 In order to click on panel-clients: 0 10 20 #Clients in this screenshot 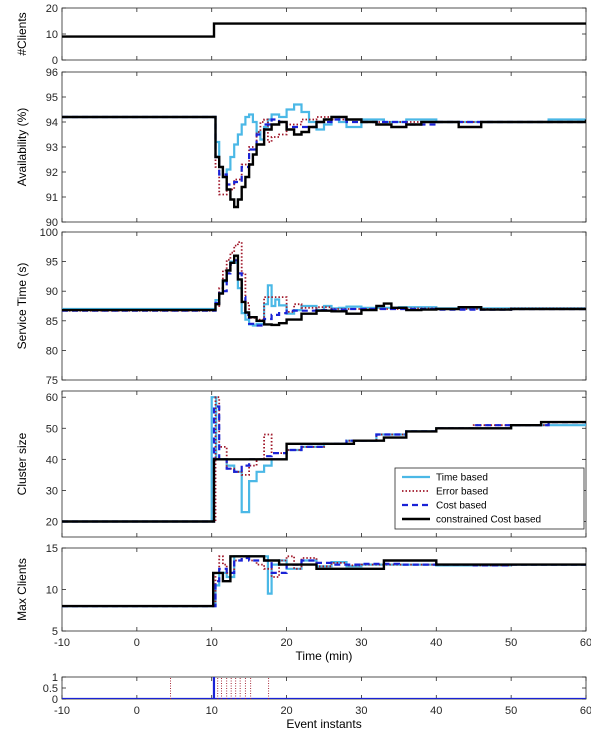, I will do `click(301, 35)`.